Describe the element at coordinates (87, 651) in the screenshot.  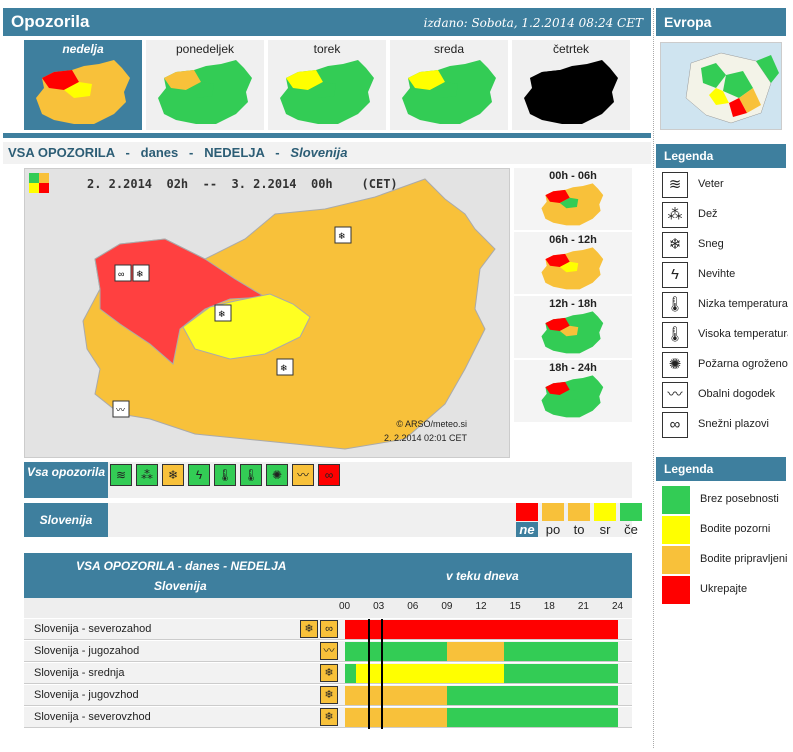
I see `region-name: Slovenija - jugozahod` at that location.